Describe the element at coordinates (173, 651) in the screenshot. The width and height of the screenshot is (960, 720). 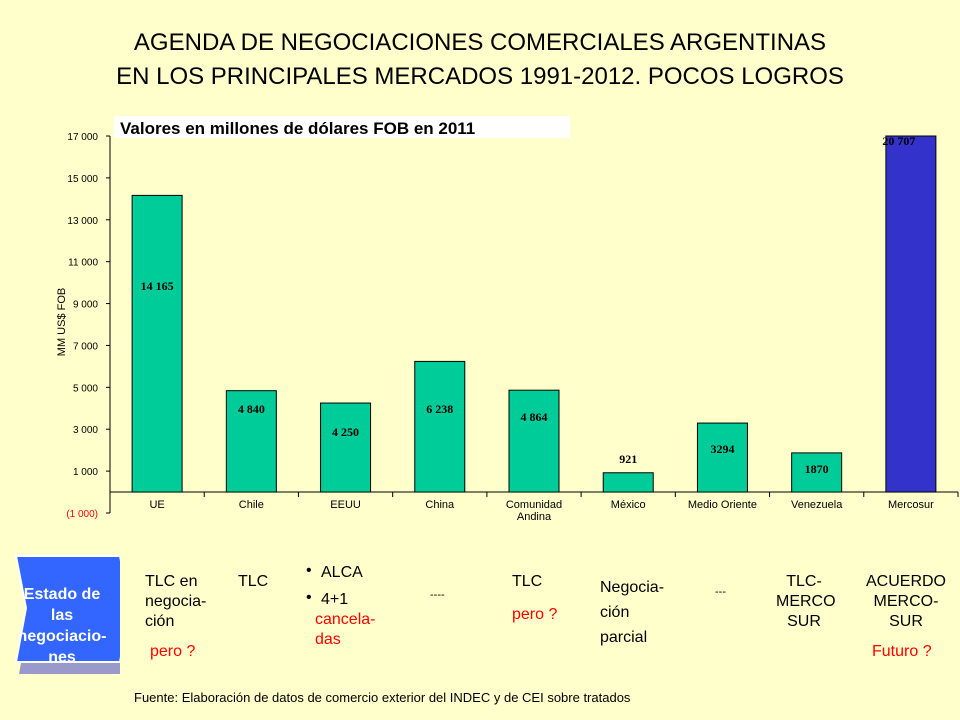
I see `status-ue-question: pero ?` at that location.